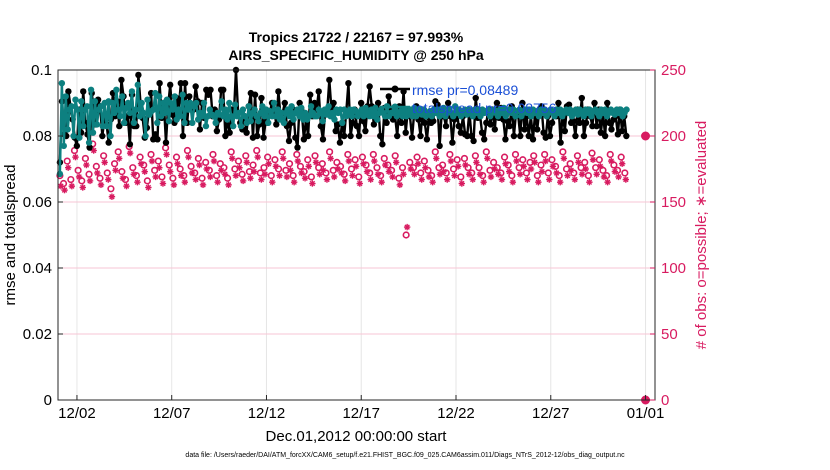  What do you see at coordinates (484, 108) in the screenshot?
I see `legend-totalspread: totalspread pr=0.08756` at bounding box center [484, 108].